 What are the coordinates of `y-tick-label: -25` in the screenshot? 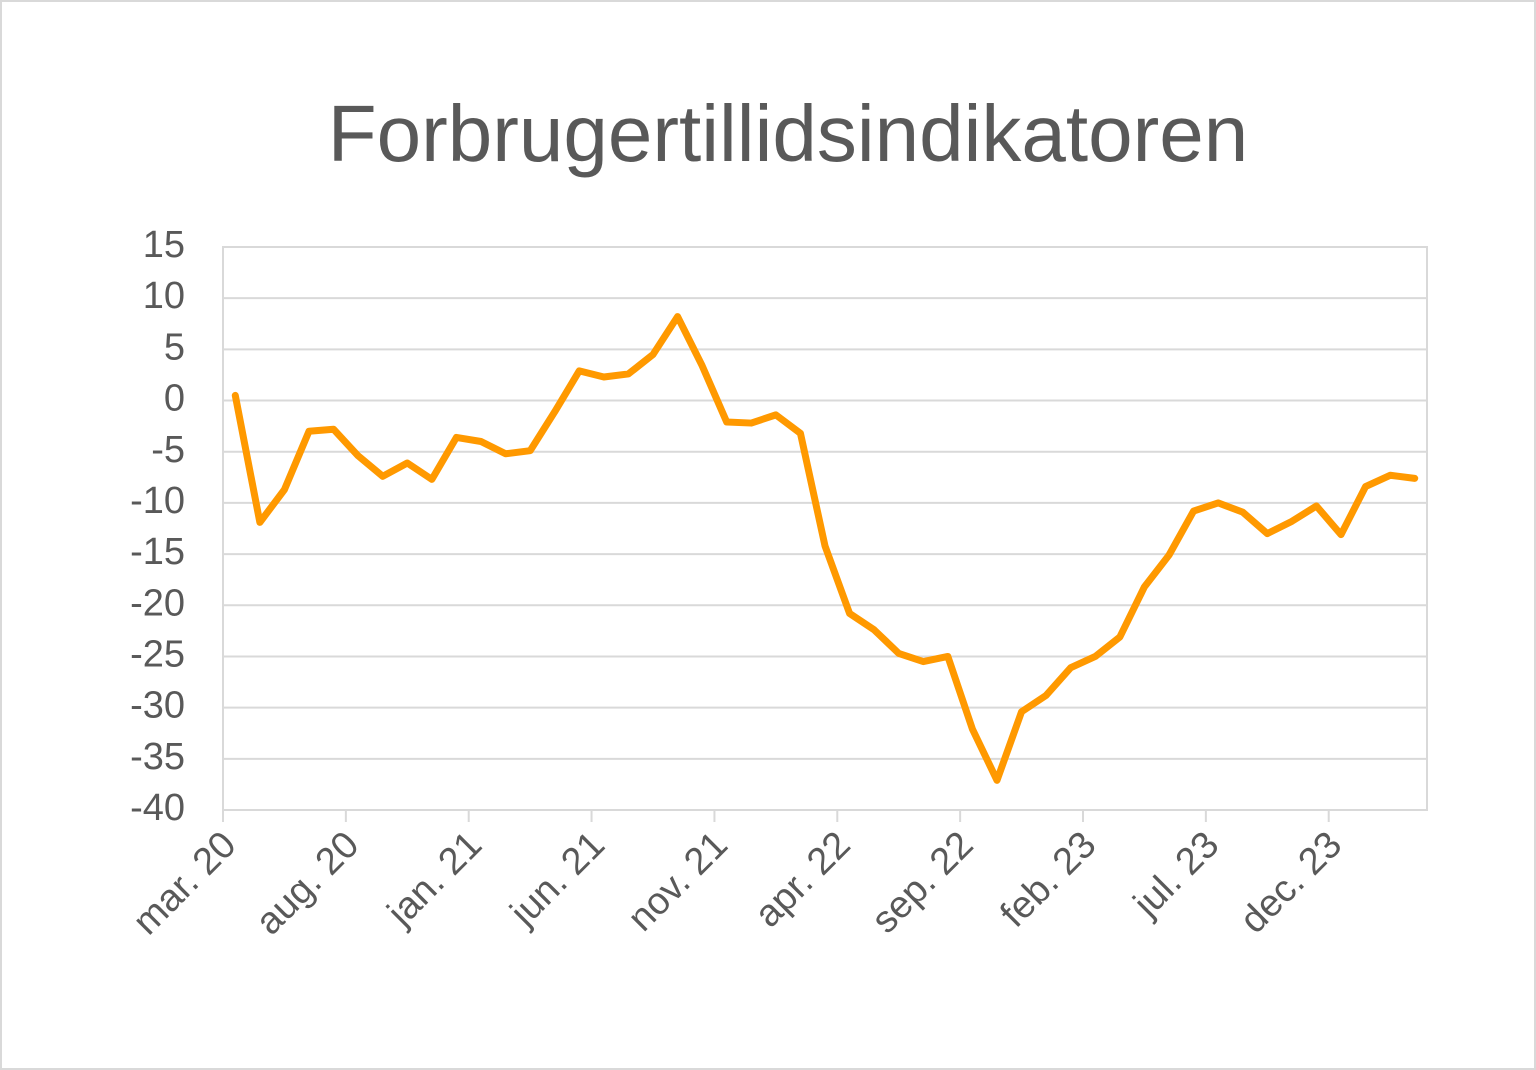 It's located at (157, 654).